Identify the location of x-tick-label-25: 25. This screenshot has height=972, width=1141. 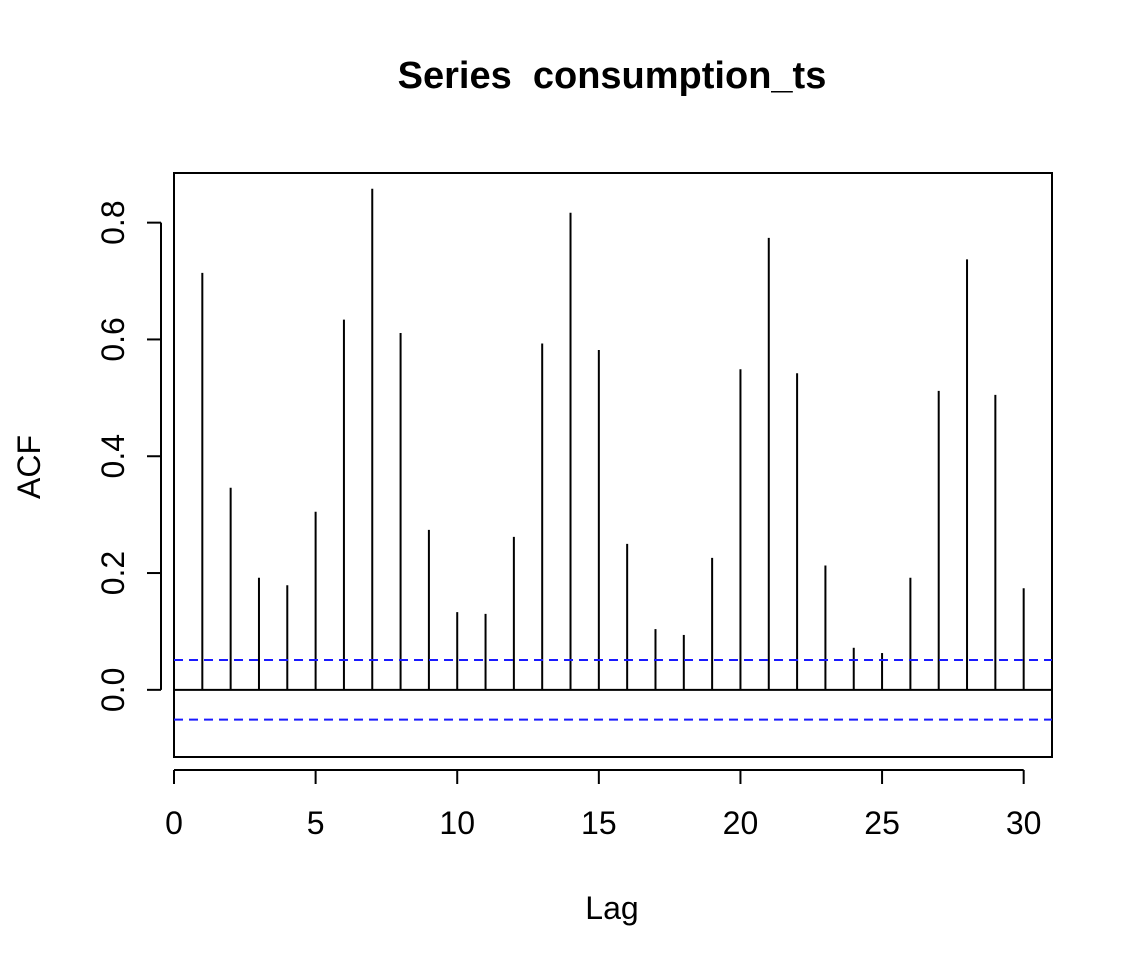
(882, 823).